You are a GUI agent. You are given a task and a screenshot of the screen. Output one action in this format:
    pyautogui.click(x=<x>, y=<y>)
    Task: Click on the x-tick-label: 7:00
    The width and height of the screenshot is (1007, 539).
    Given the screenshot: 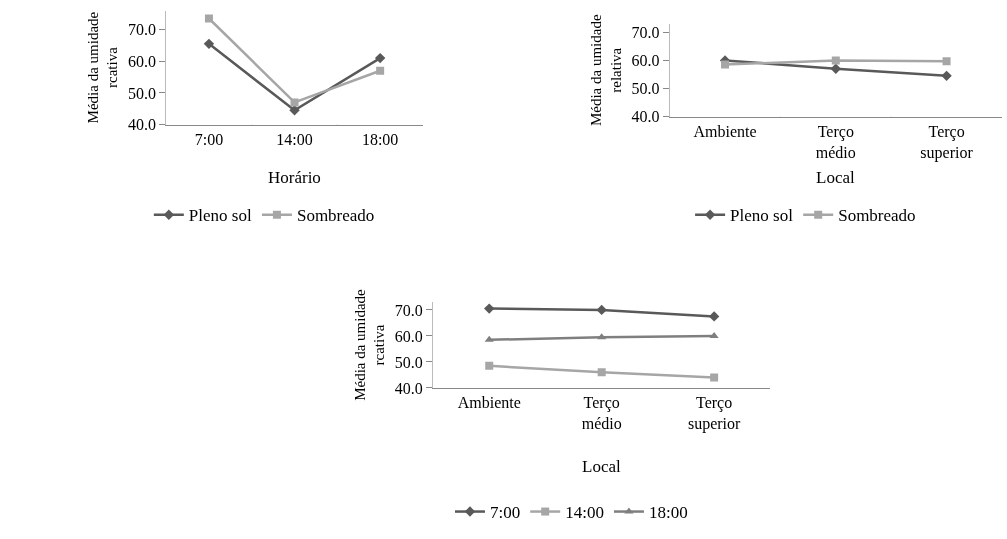 What is the action you would take?
    pyautogui.click(x=209, y=139)
    